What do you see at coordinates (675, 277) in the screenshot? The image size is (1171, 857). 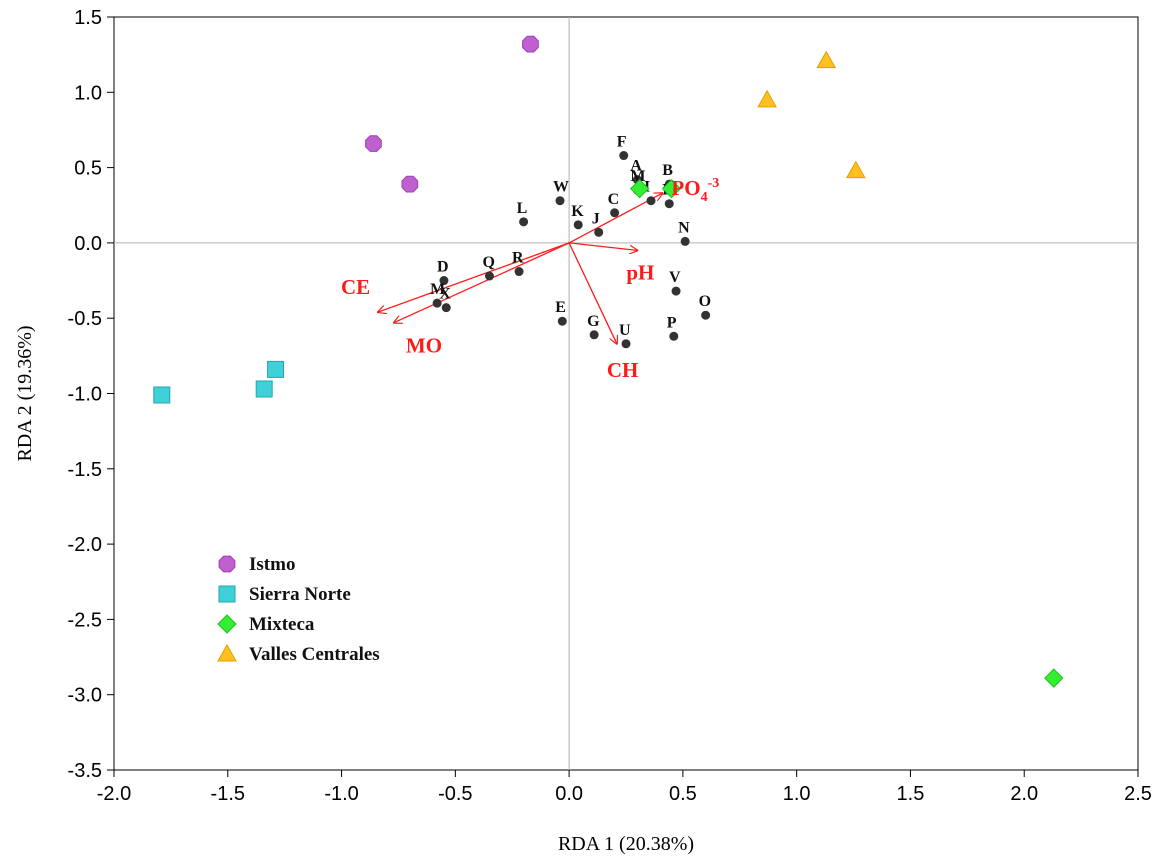 I see `site-label: V` at bounding box center [675, 277].